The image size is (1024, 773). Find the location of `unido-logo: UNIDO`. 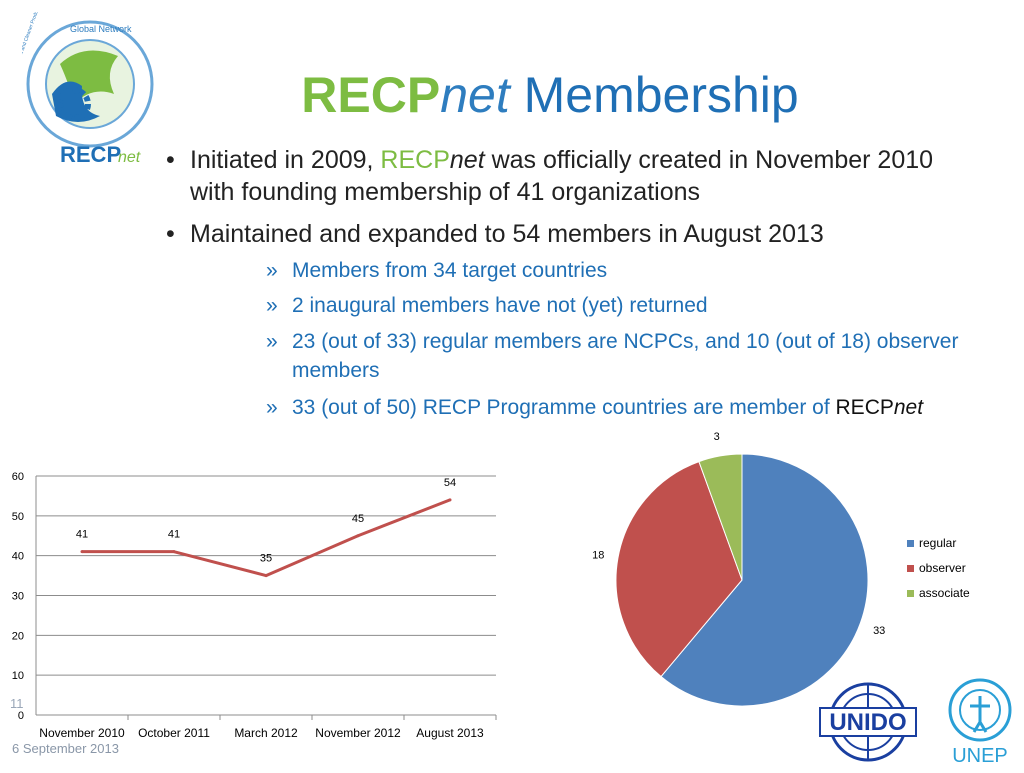

unido-logo: UNIDO is located at coordinates (868, 723).